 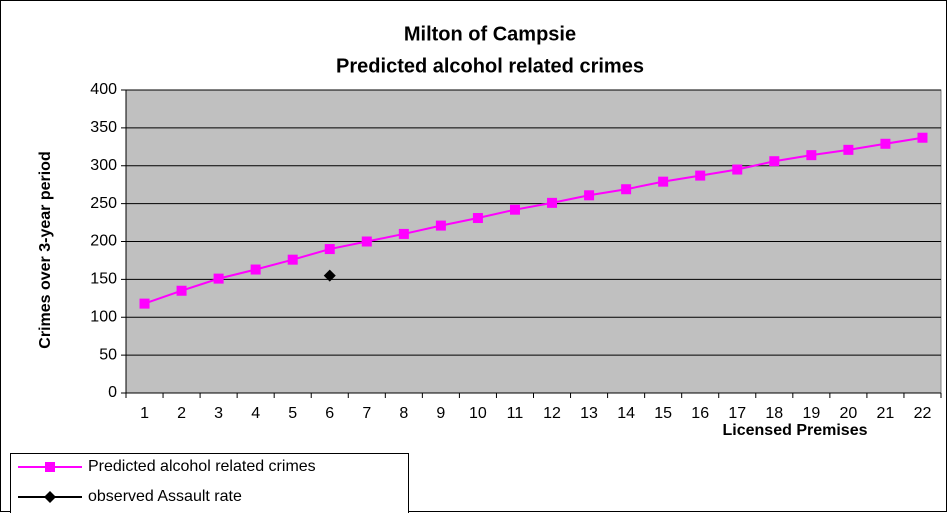 I want to click on x-tick-label: 3, so click(x=218, y=413).